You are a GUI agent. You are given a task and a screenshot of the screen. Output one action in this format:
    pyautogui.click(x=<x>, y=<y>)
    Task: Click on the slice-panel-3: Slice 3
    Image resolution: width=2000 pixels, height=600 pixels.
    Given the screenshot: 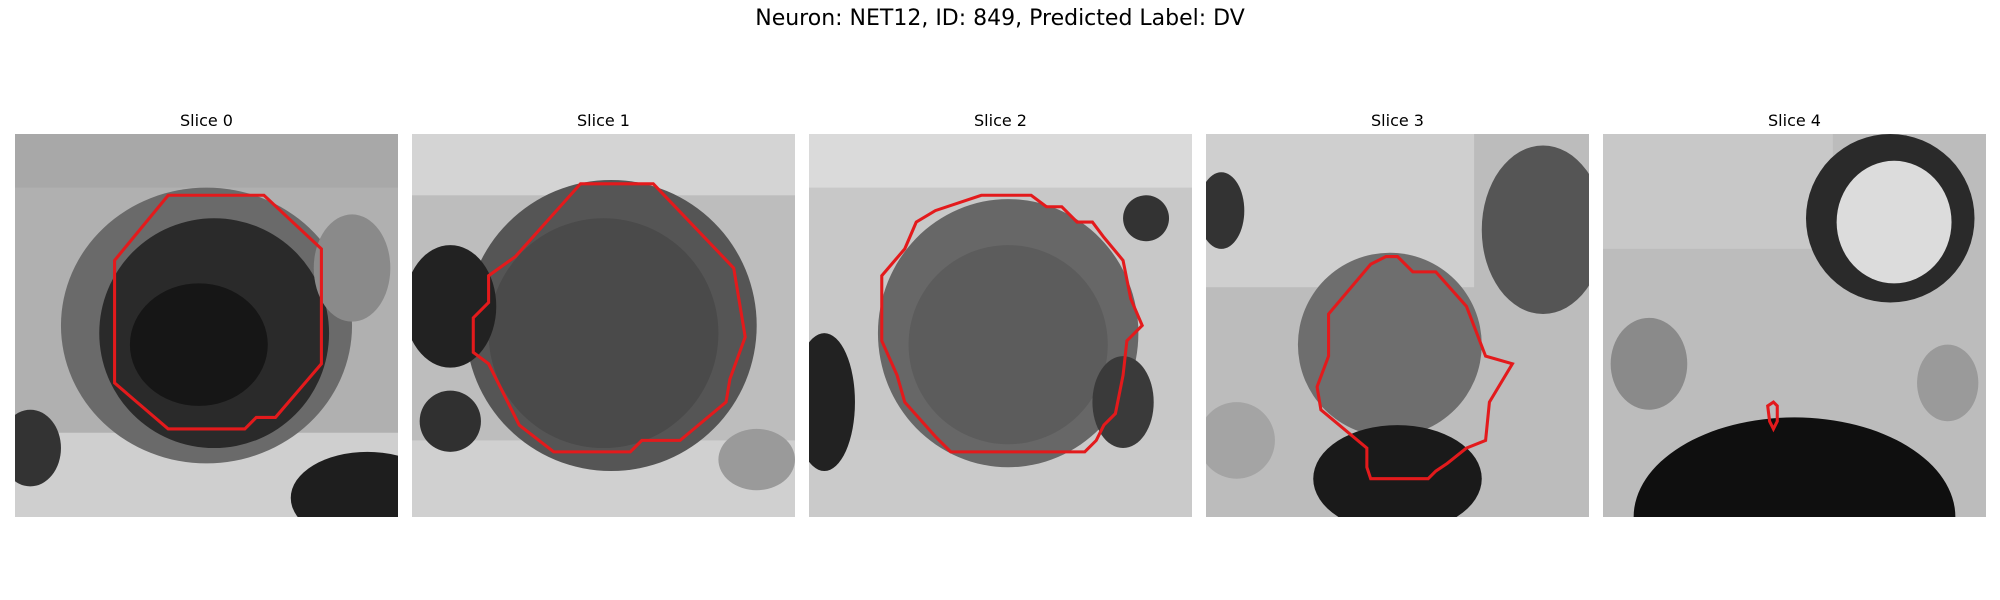 What is the action you would take?
    pyautogui.click(x=1397, y=312)
    